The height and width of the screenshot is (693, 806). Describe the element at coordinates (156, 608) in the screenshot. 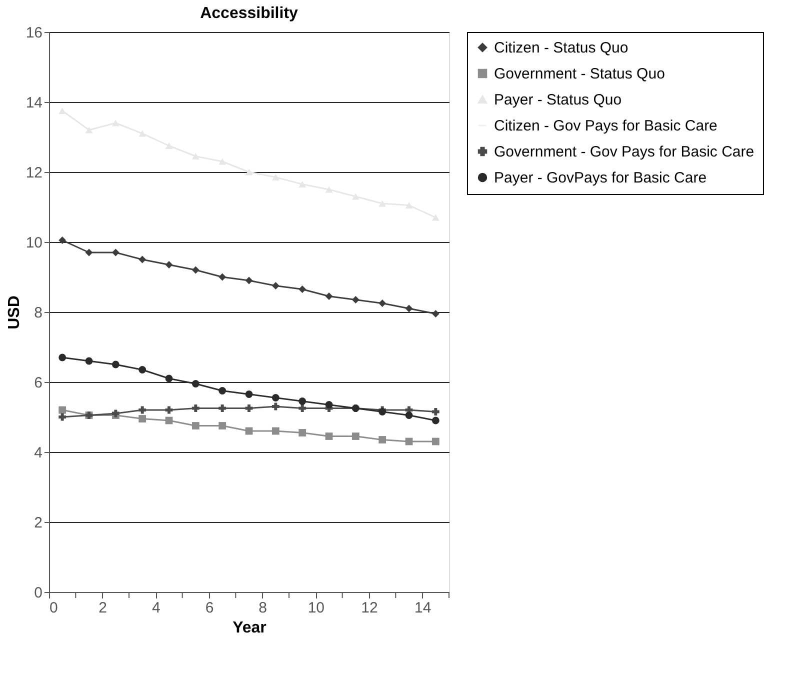

I see `x-tick-label: 4` at that location.